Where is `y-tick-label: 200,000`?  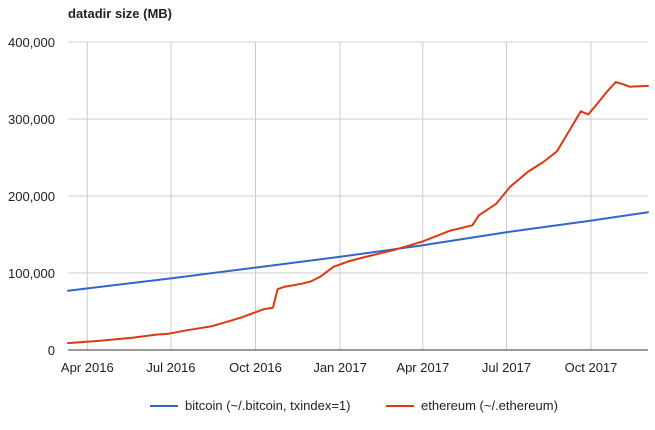
y-tick-label: 200,000 is located at coordinates (31, 196).